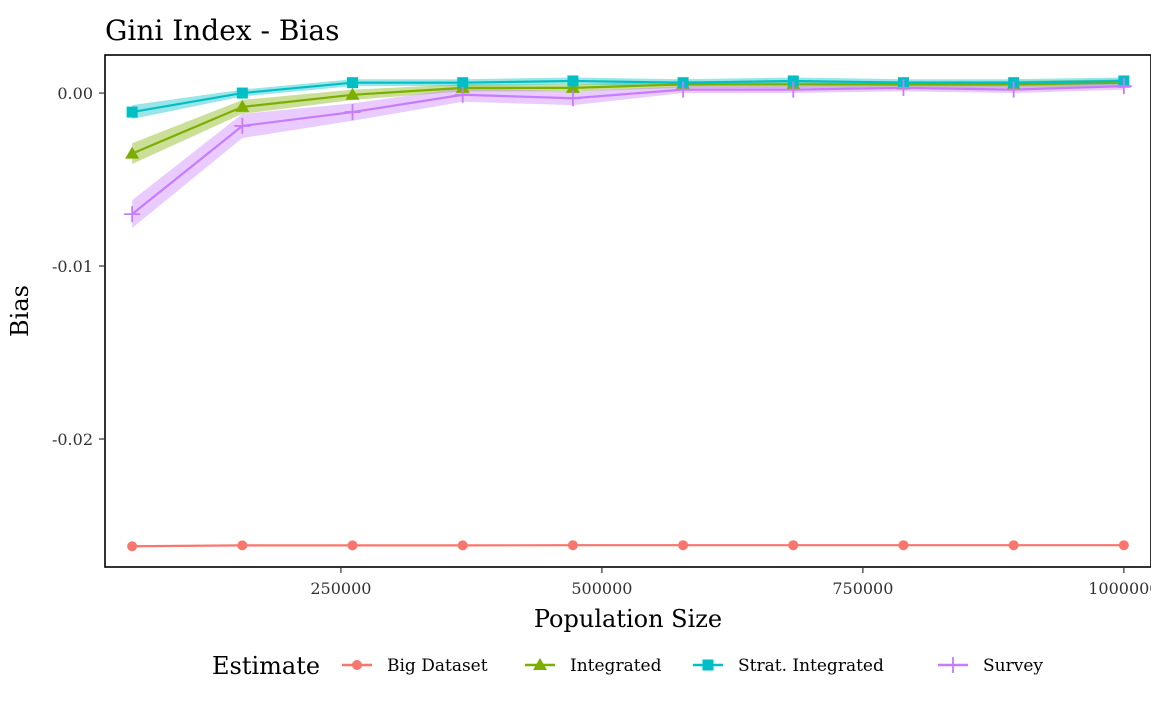  Describe the element at coordinates (601, 588) in the screenshot. I see `x-tick-label: 500000` at that location.